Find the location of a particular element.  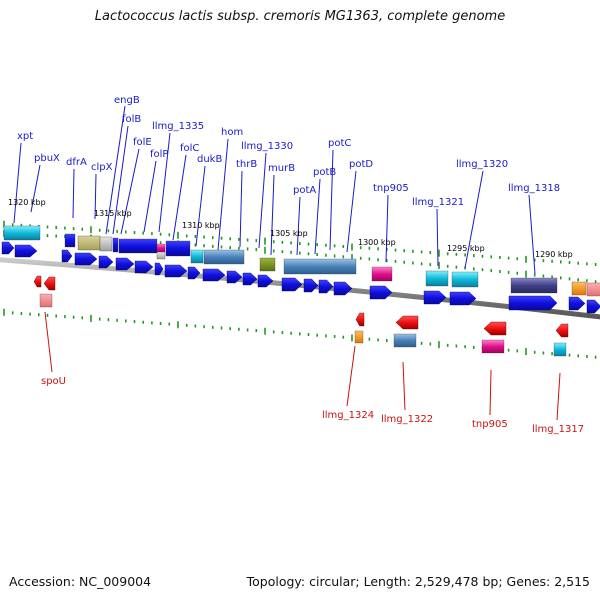

gene-label-potD: potD is located at coordinates (361, 164).